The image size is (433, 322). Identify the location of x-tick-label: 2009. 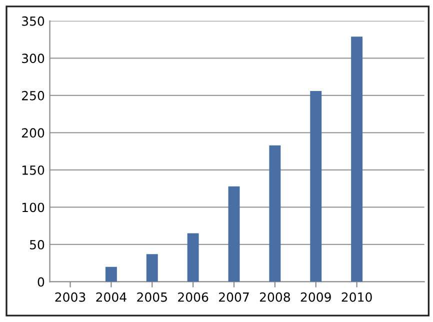
(315, 297).